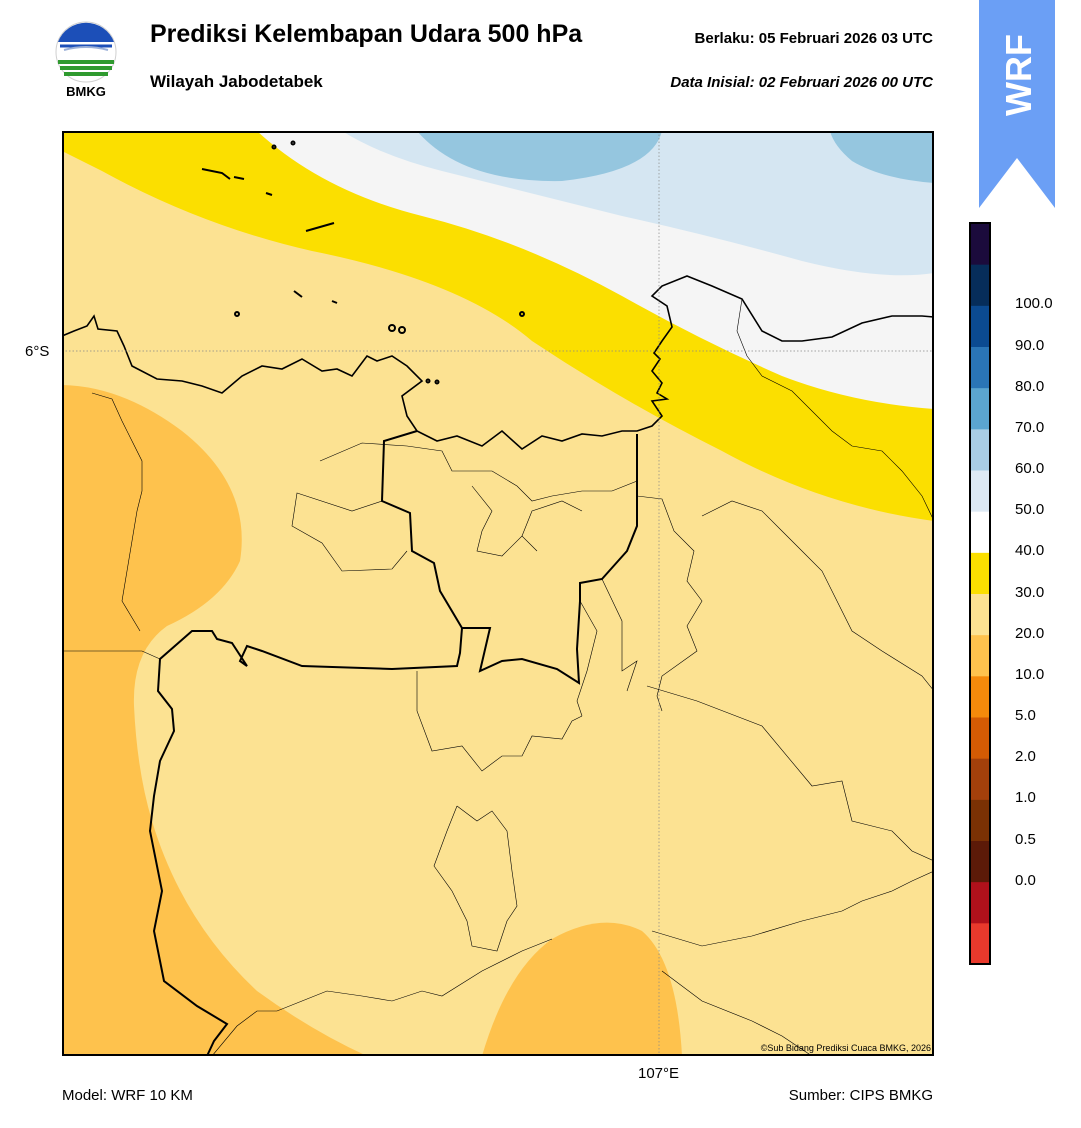 Image resolution: width=1081 pixels, height=1128 pixels. What do you see at coordinates (509, 557) in the screenshot?
I see `province-border` at bounding box center [509, 557].